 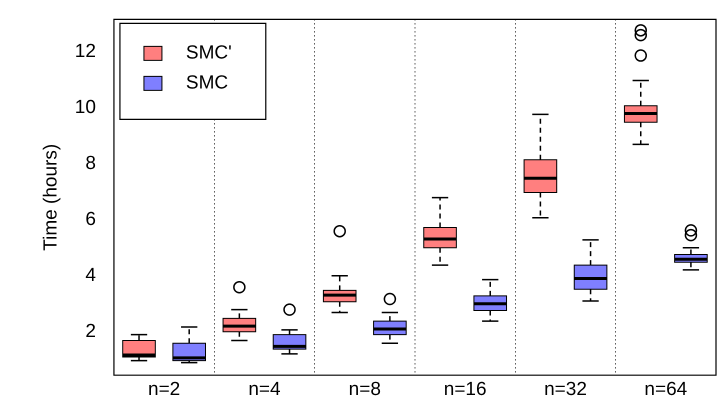 I want to click on x-tick-label: n=16, so click(x=465, y=389).